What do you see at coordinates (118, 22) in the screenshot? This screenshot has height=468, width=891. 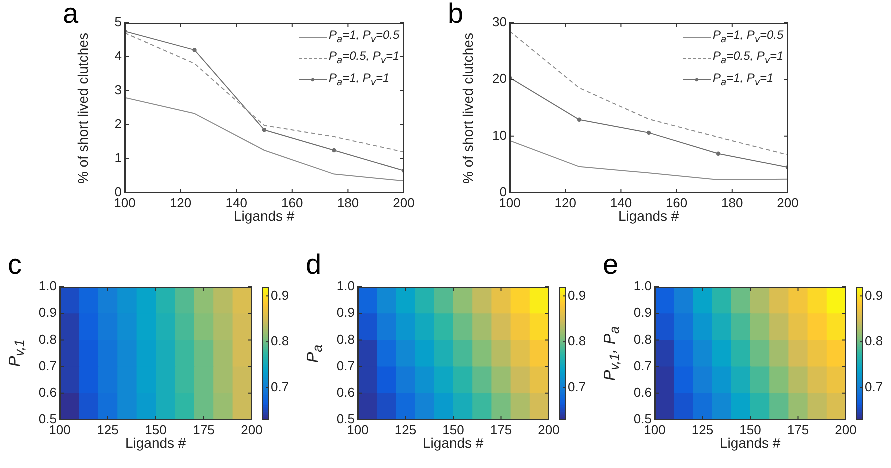 I see `y-tick-label: 5` at bounding box center [118, 22].